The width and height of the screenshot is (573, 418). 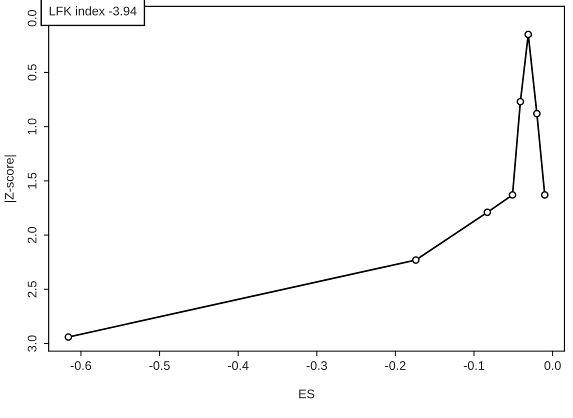 I want to click on y-tick-label: 3.0, so click(x=32, y=343).